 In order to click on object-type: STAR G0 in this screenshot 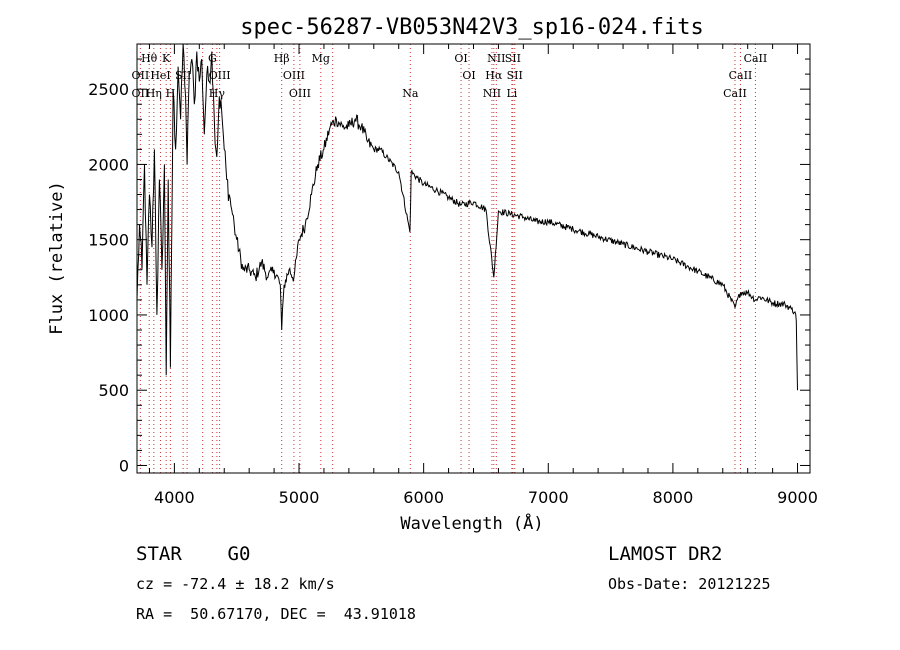, I will do `click(193, 554)`.